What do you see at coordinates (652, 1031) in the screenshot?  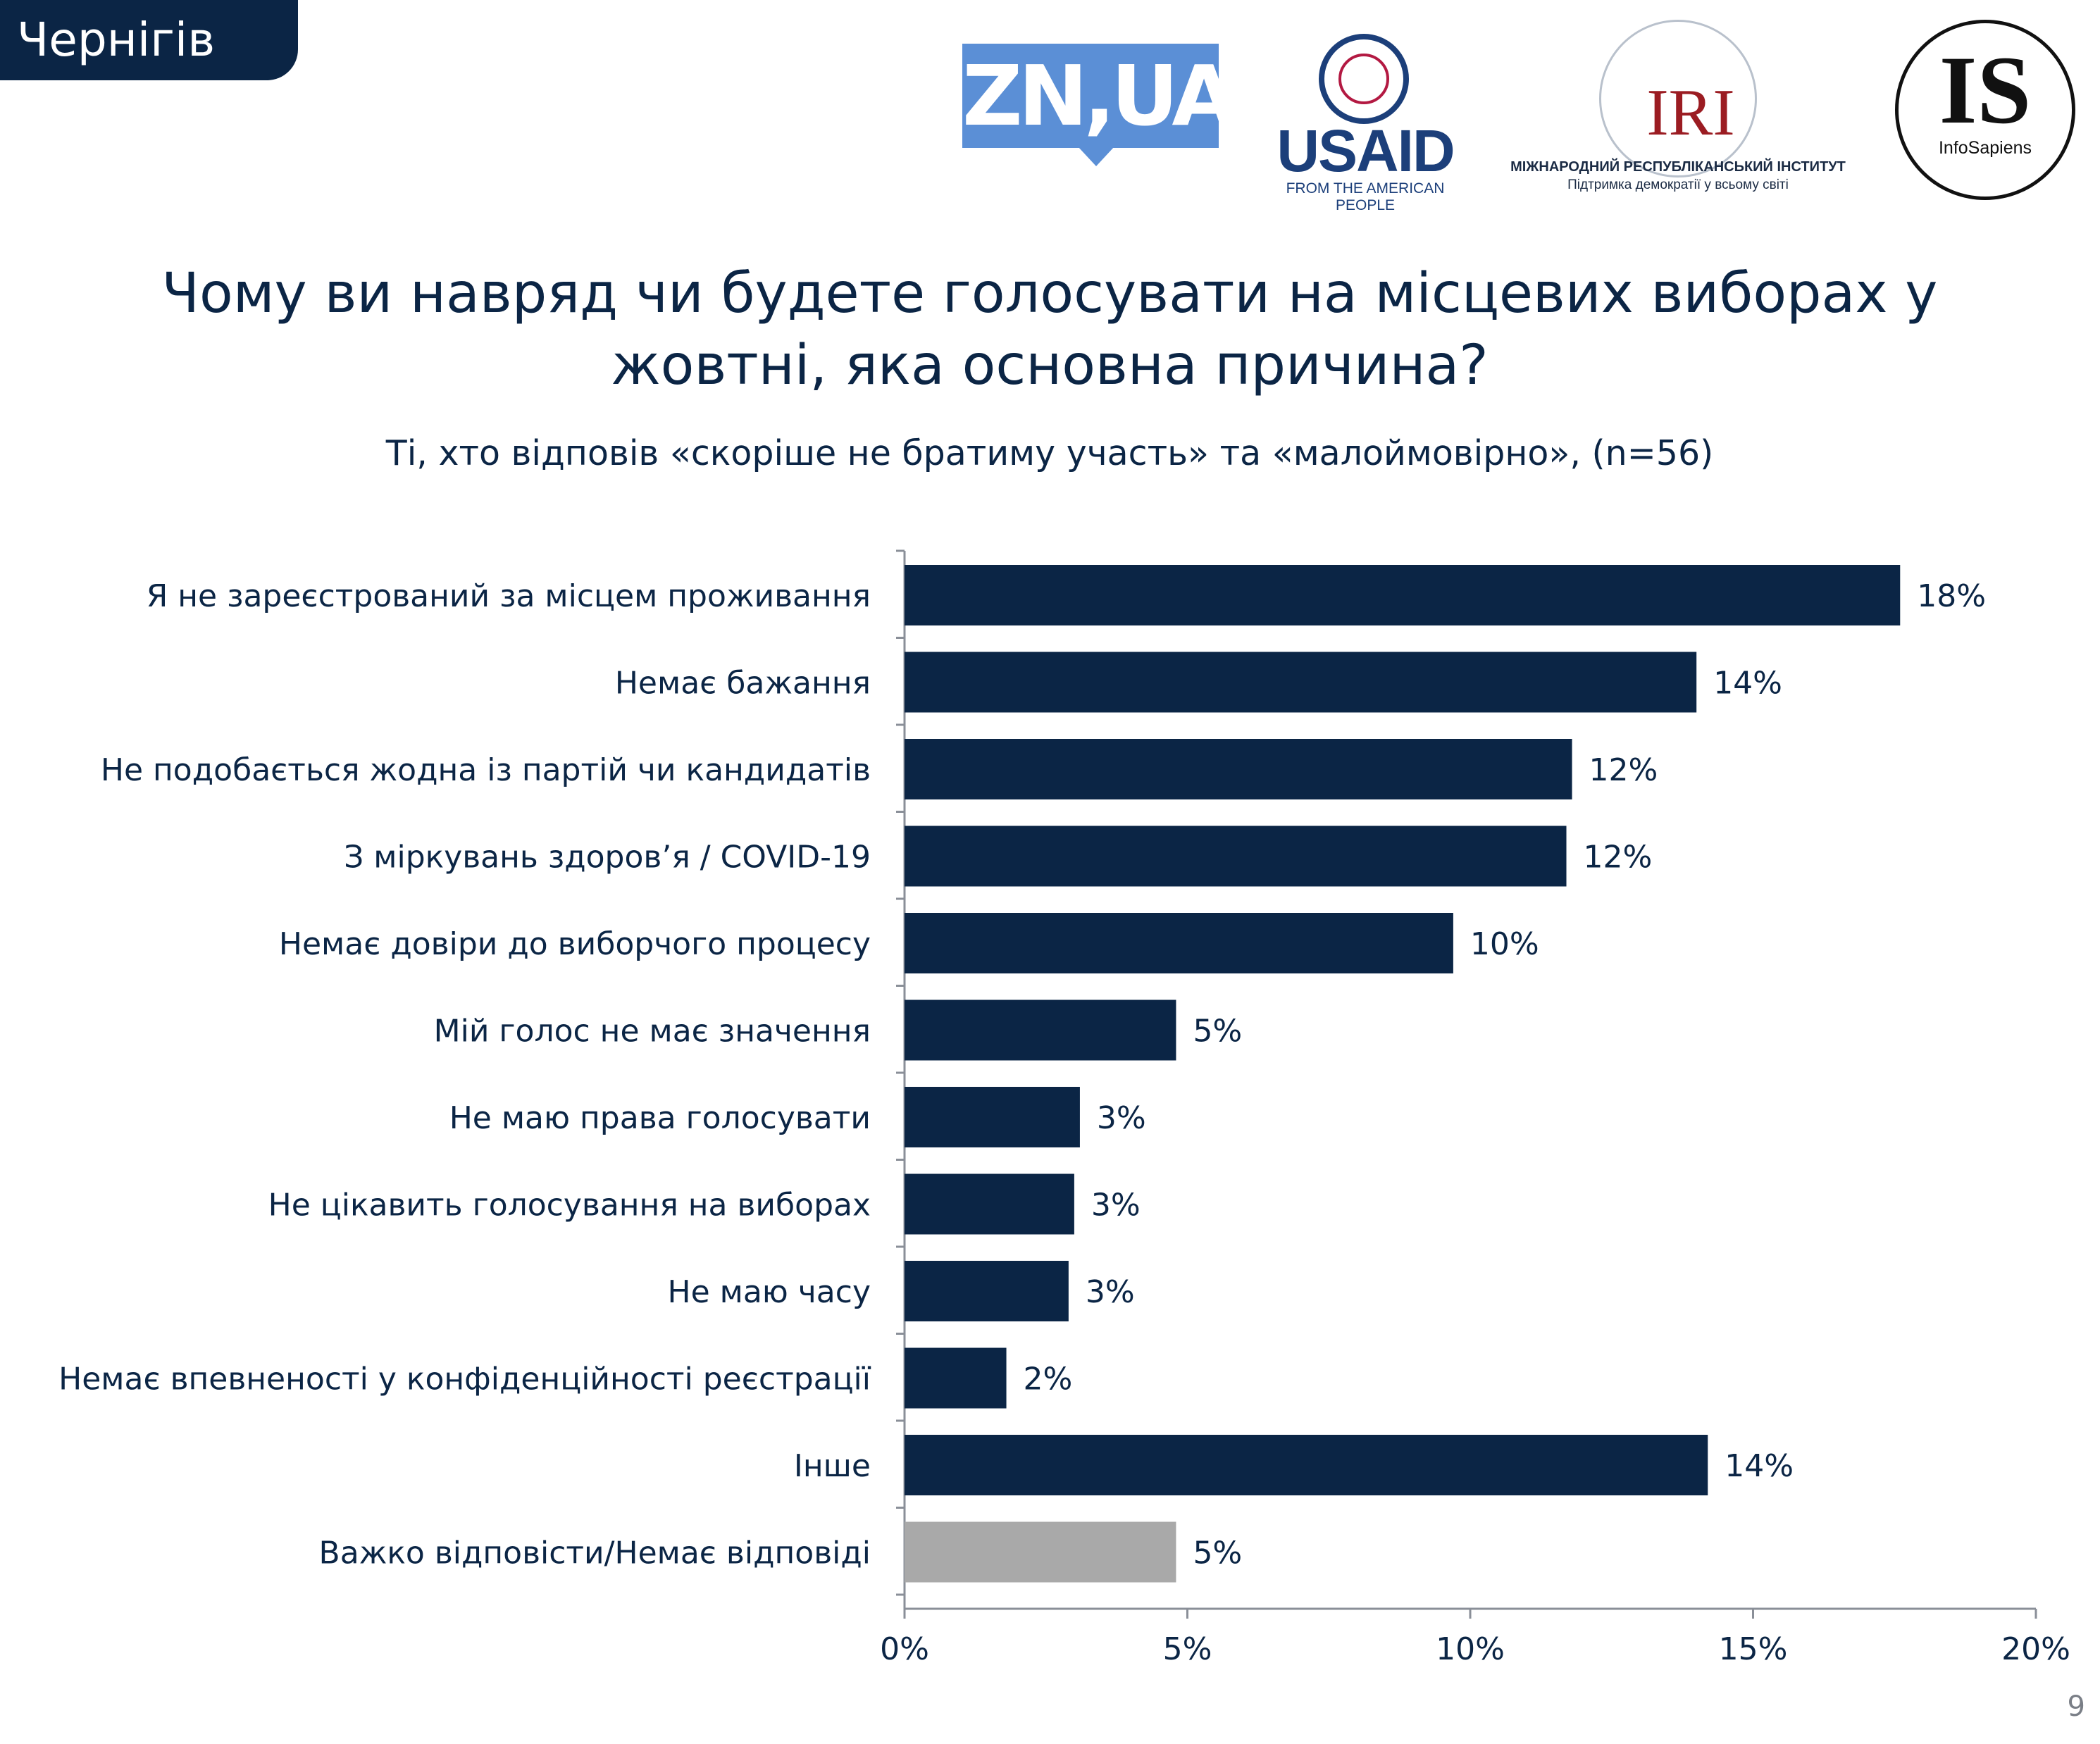 I see `category-label: Мій голос не має значення` at bounding box center [652, 1031].